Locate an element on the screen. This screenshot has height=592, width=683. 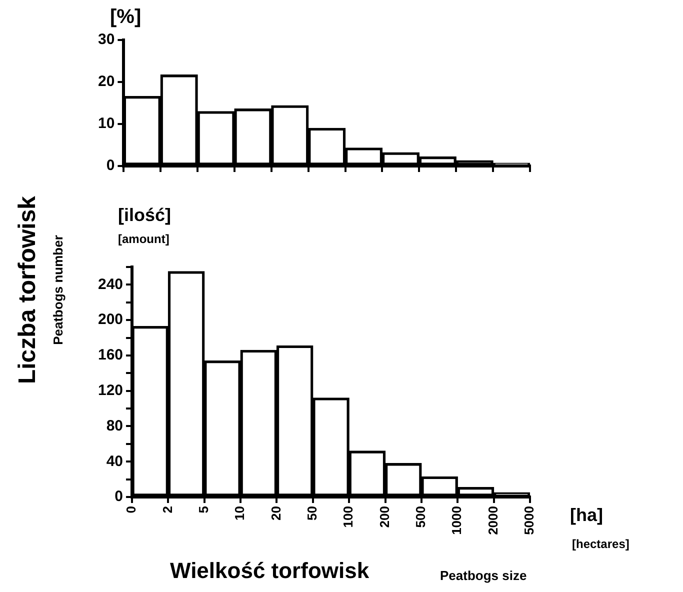
text: 50 is located at coordinates (312, 513).